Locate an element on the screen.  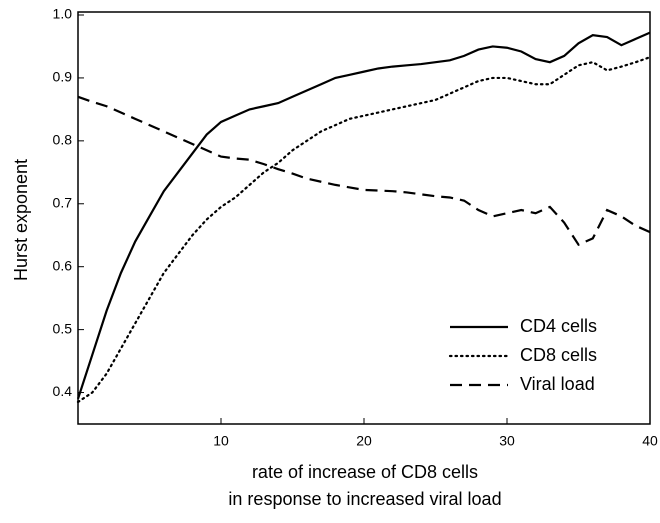
x-tick-label: 30 is located at coordinates (507, 441).